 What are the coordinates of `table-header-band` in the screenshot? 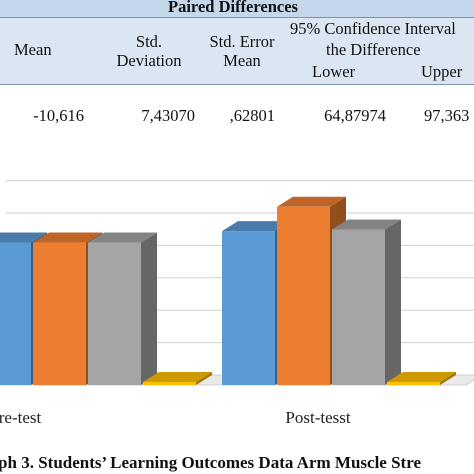 It's located at (237, 51).